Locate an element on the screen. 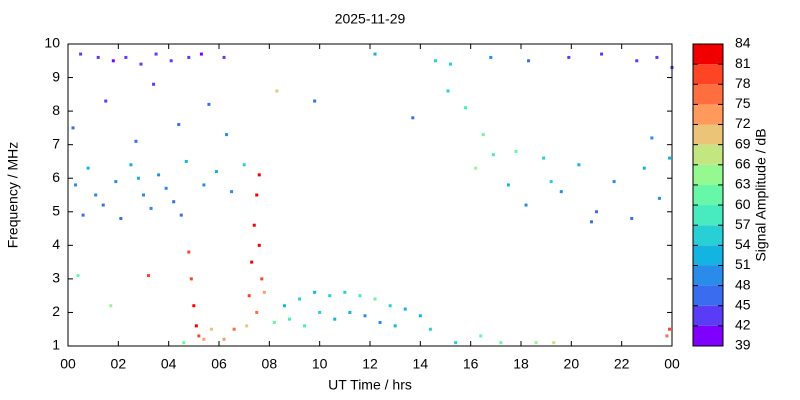  y-tick-label: 2 is located at coordinates (56, 311).